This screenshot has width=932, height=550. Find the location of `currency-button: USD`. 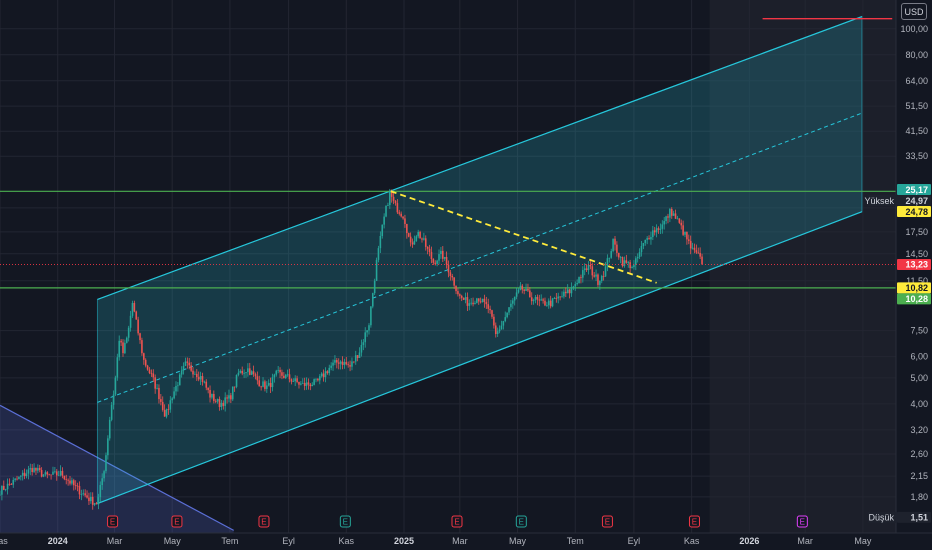

currency-button: USD is located at coordinates (914, 11).